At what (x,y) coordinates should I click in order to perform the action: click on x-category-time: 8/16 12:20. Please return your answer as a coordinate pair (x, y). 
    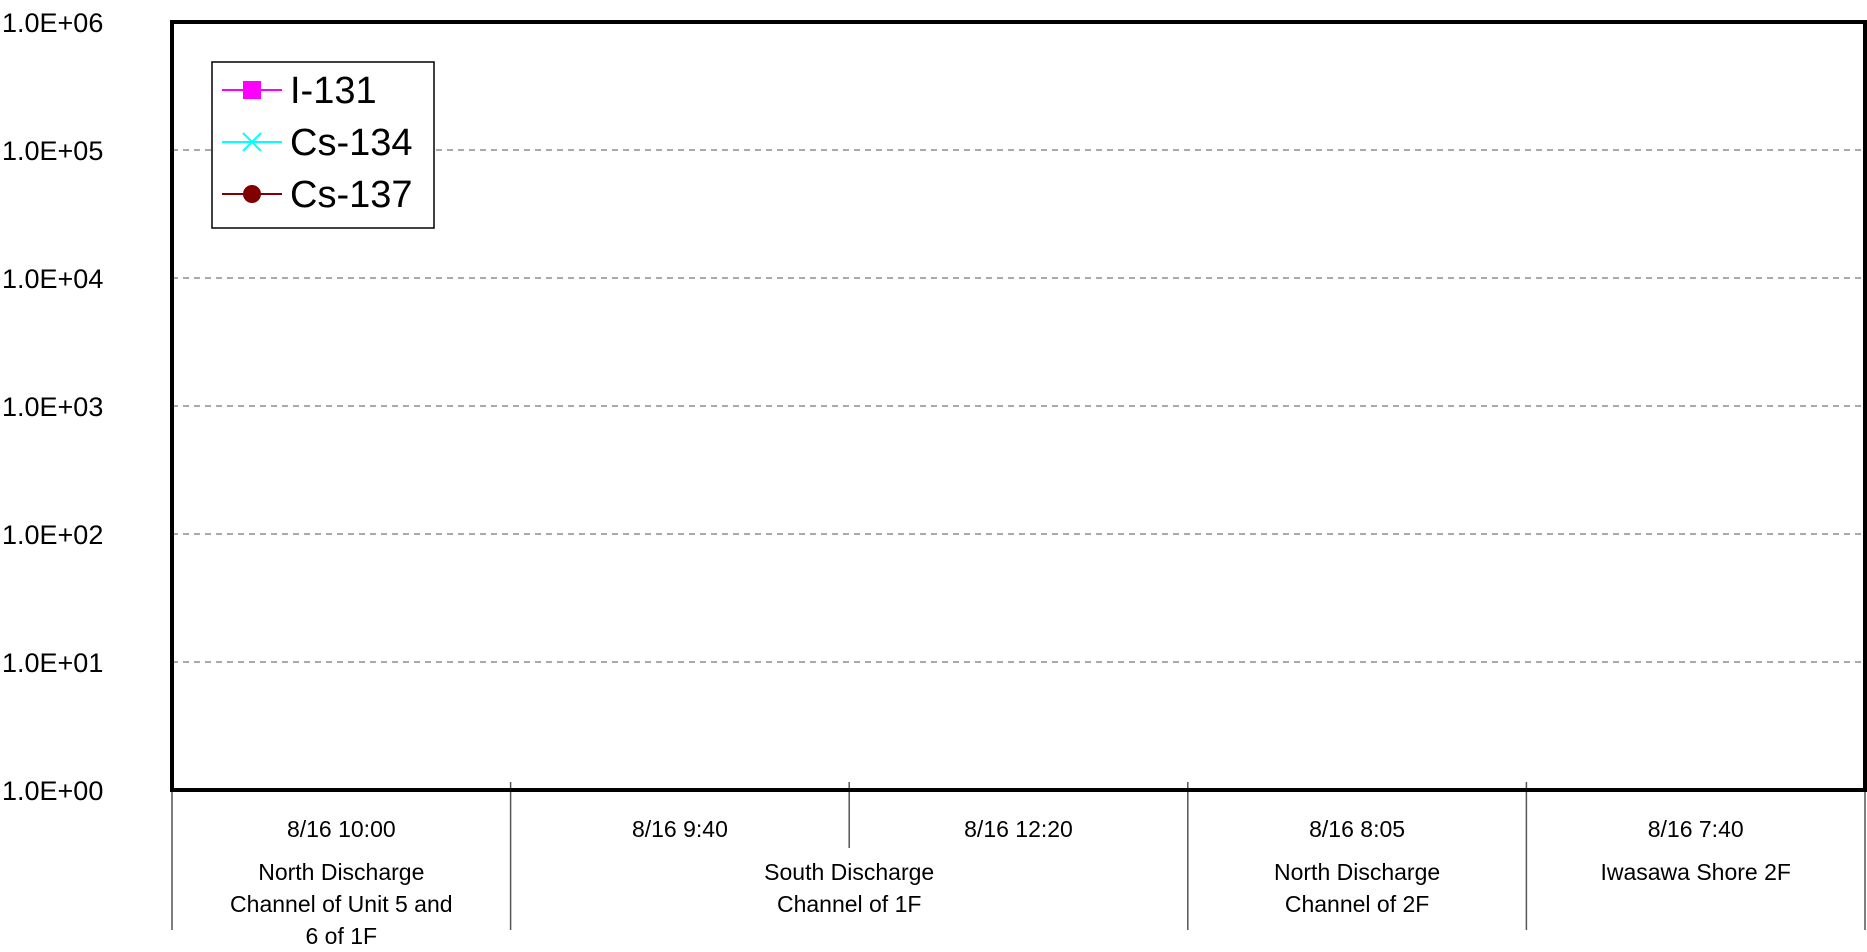
    Looking at the image, I should click on (1018, 829).